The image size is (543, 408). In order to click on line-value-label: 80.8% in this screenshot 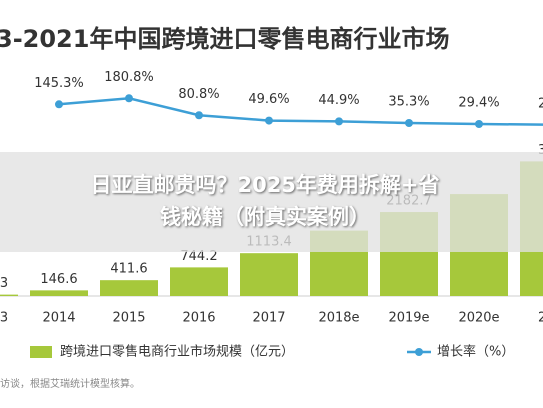, I will do `click(198, 94)`.